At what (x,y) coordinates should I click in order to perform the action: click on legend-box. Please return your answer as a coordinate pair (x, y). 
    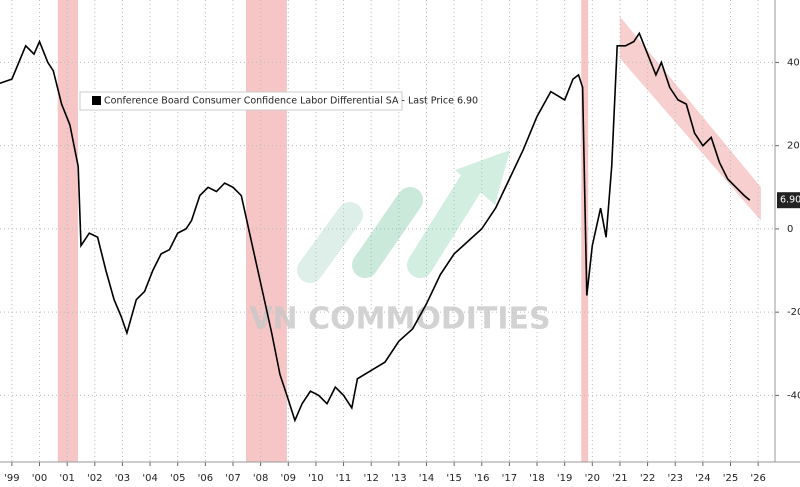
    Looking at the image, I should click on (241, 101).